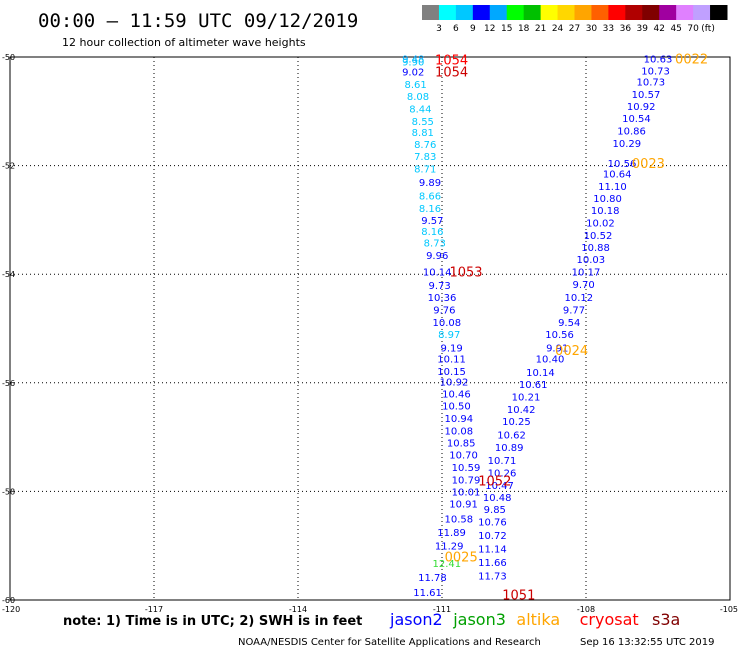  I want to click on swh-label: 8.97, so click(449, 335).